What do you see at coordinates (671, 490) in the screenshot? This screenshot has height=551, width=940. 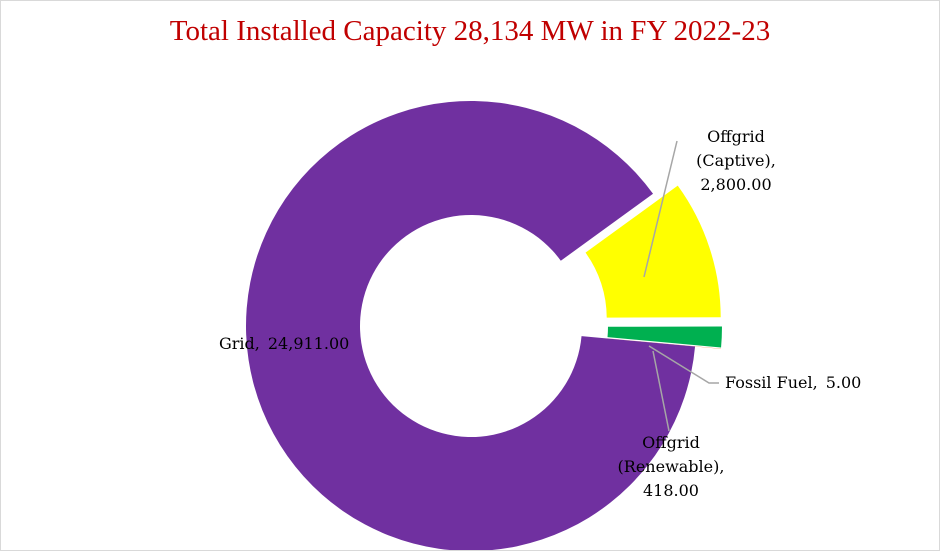 I see `value-label: 418.00` at bounding box center [671, 490].